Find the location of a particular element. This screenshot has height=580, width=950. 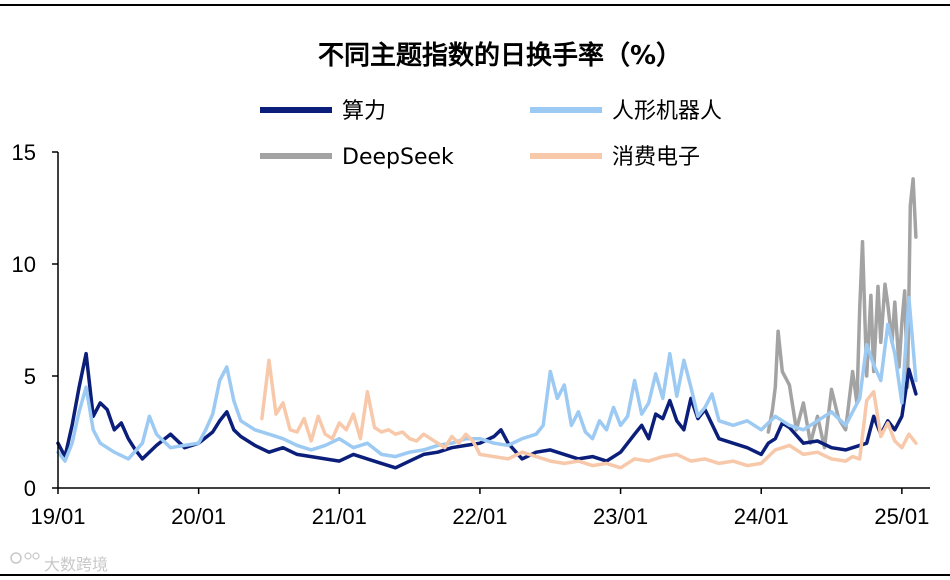

camera-logo-icon is located at coordinates (25, 558).